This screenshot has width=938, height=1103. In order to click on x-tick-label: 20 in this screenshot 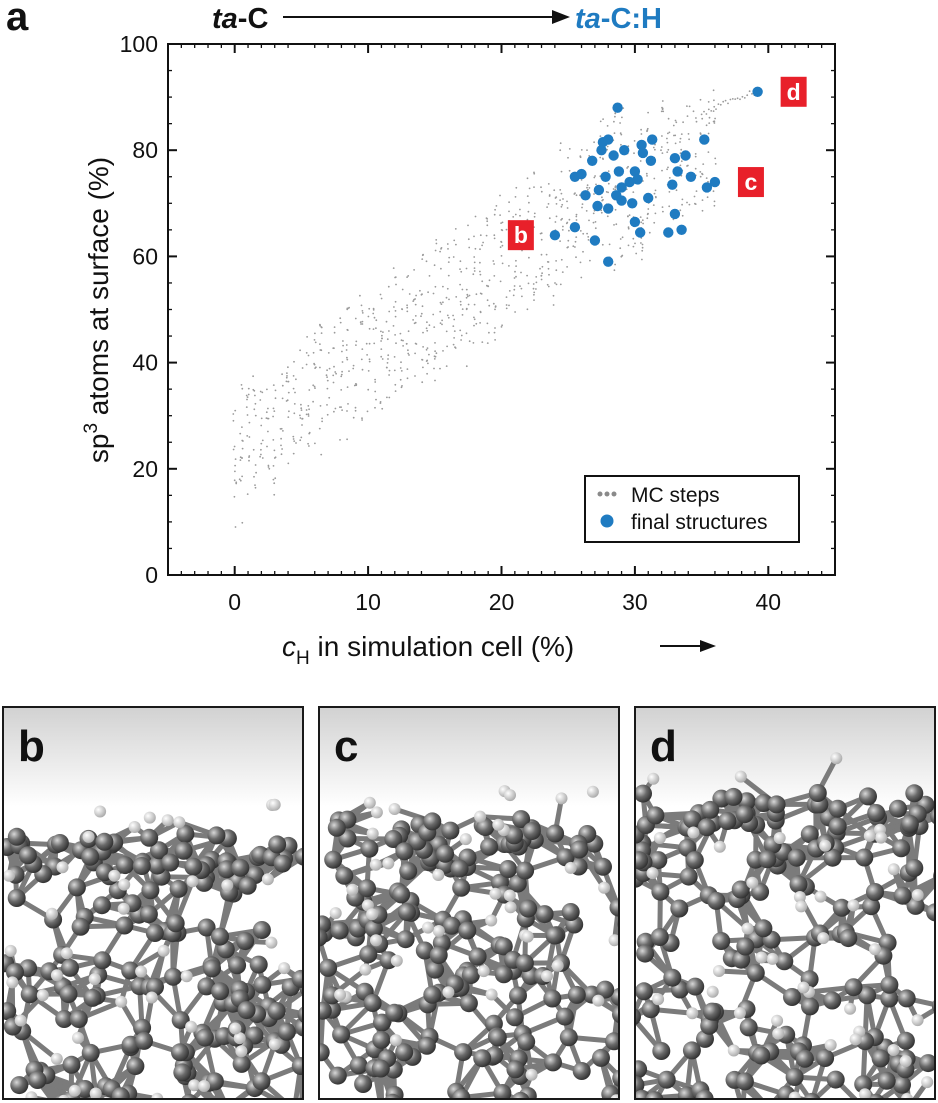, I will do `click(502, 602)`.